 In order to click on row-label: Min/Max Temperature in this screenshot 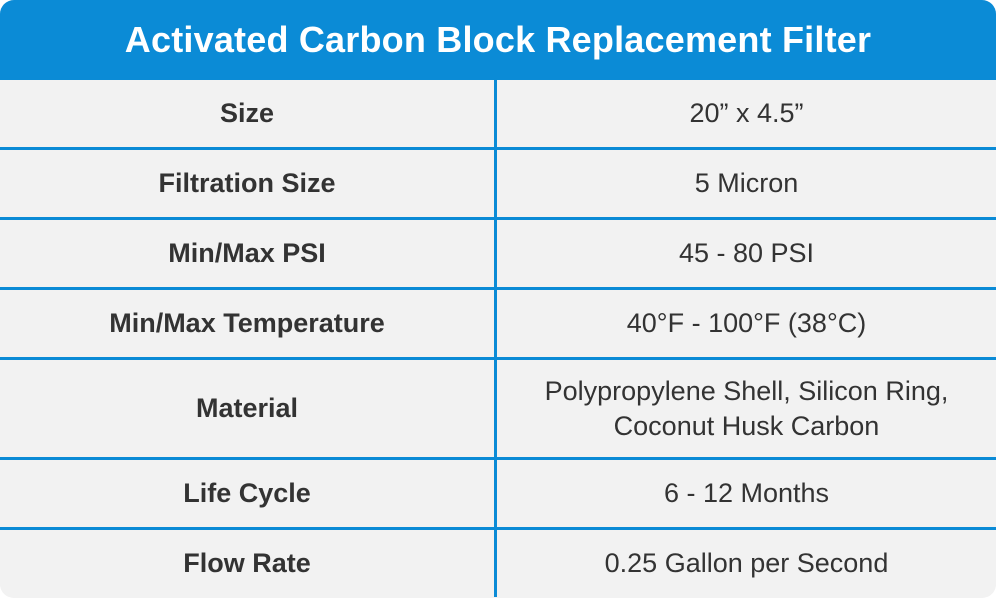, I will do `click(248, 323)`.